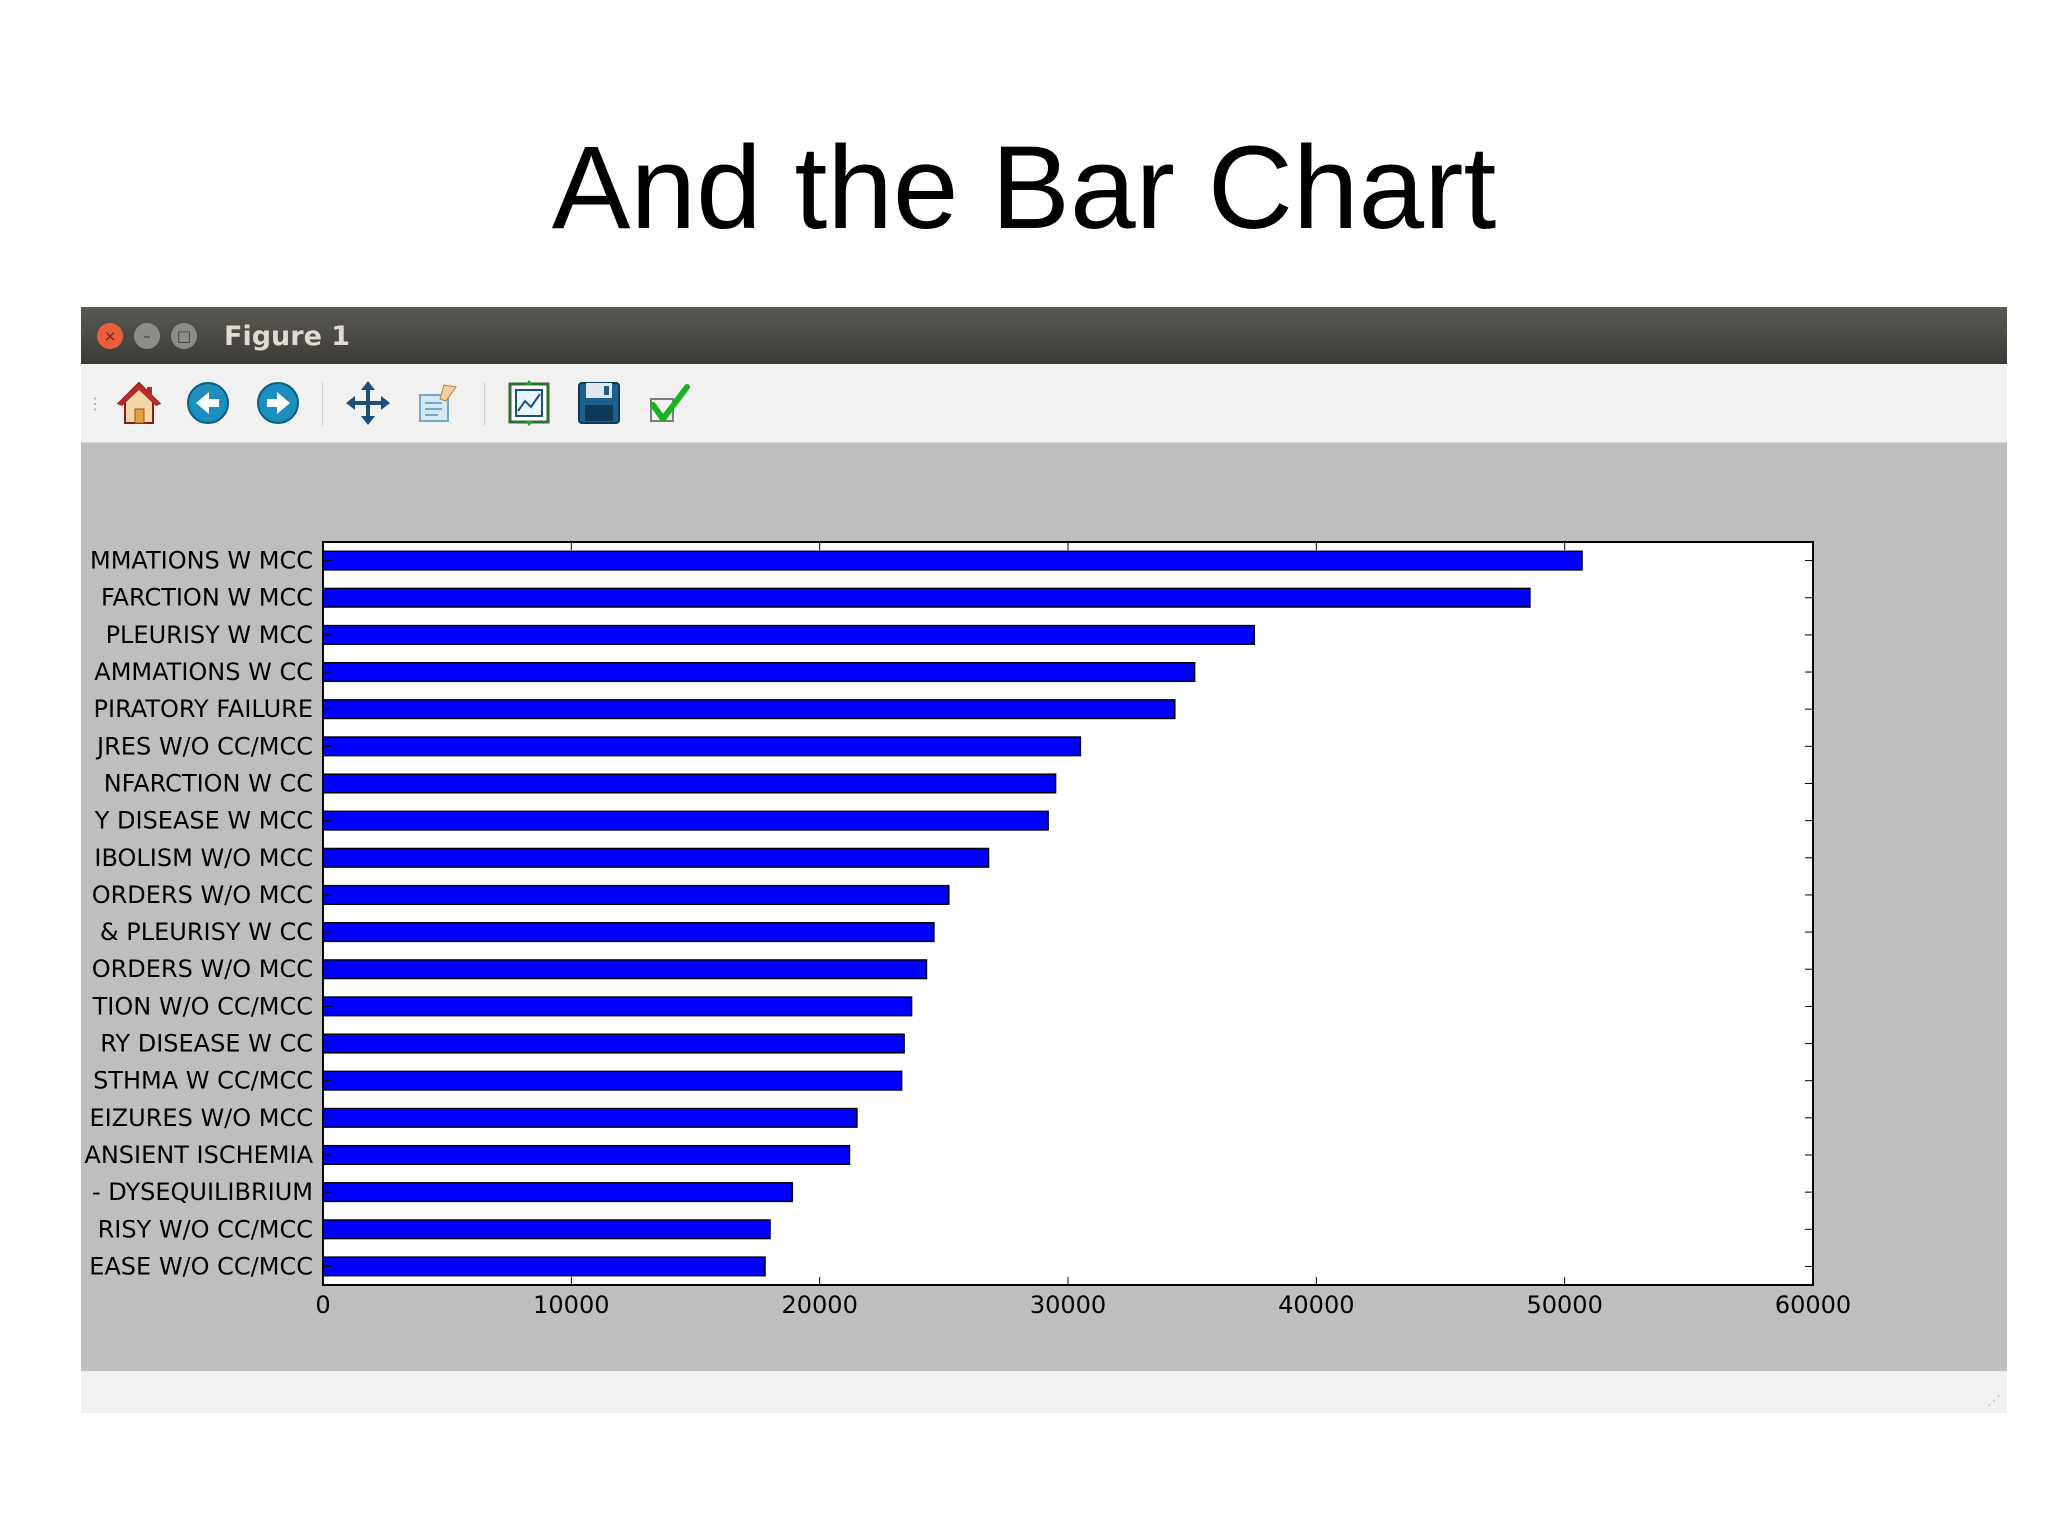 Image resolution: width=2048 pixels, height=1535 pixels. What do you see at coordinates (322, 1305) in the screenshot?
I see `x-tick-label: 0` at bounding box center [322, 1305].